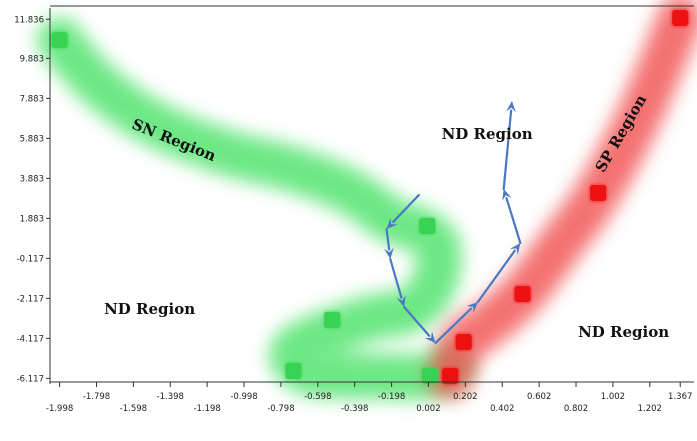  I want to click on x-tick-label: 0.802, so click(576, 409).